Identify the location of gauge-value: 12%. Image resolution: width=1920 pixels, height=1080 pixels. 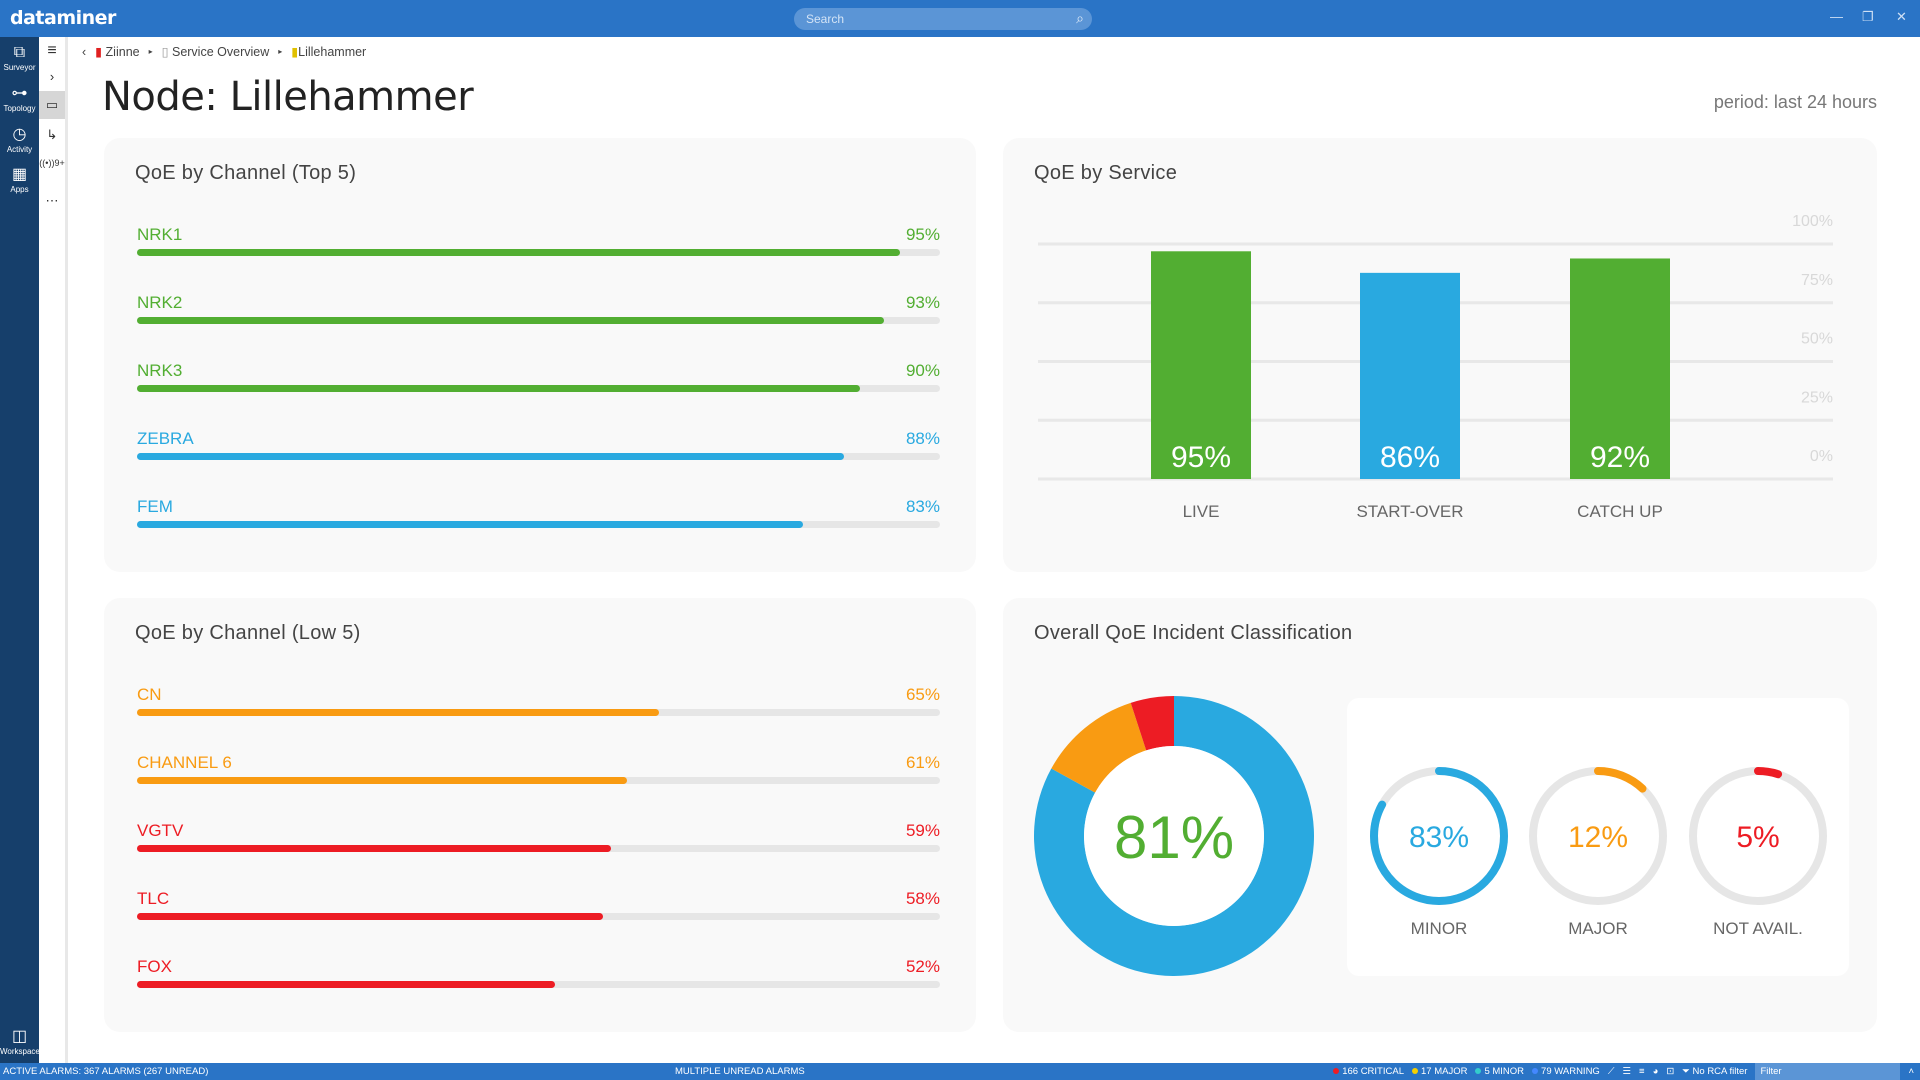
(1598, 837).